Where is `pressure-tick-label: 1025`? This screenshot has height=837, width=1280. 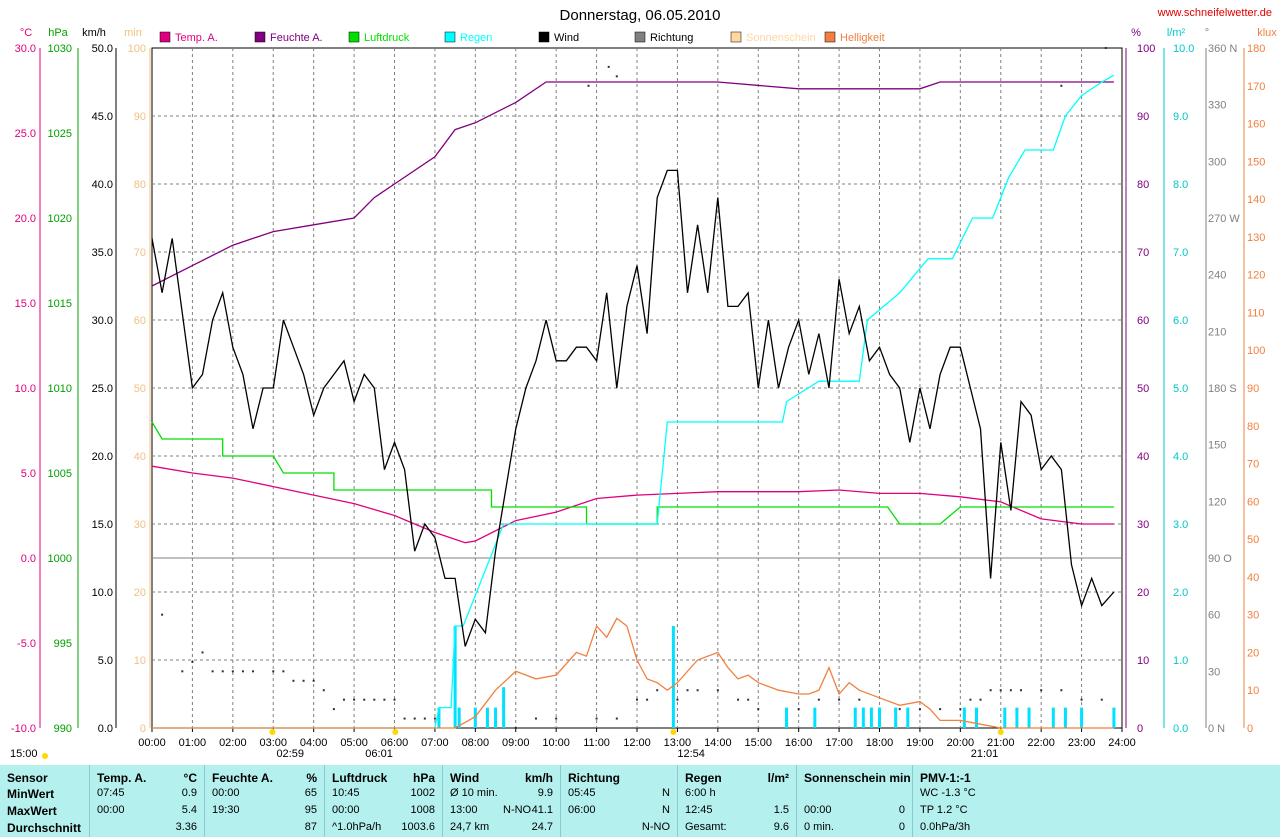 pressure-tick-label: 1025 is located at coordinates (60, 134).